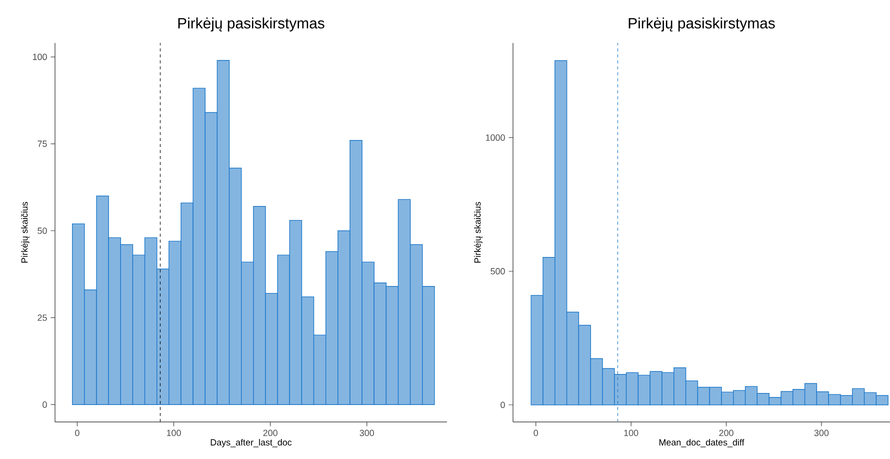 The image size is (890, 459). I want to click on y-tick-label: 100, so click(39, 57).